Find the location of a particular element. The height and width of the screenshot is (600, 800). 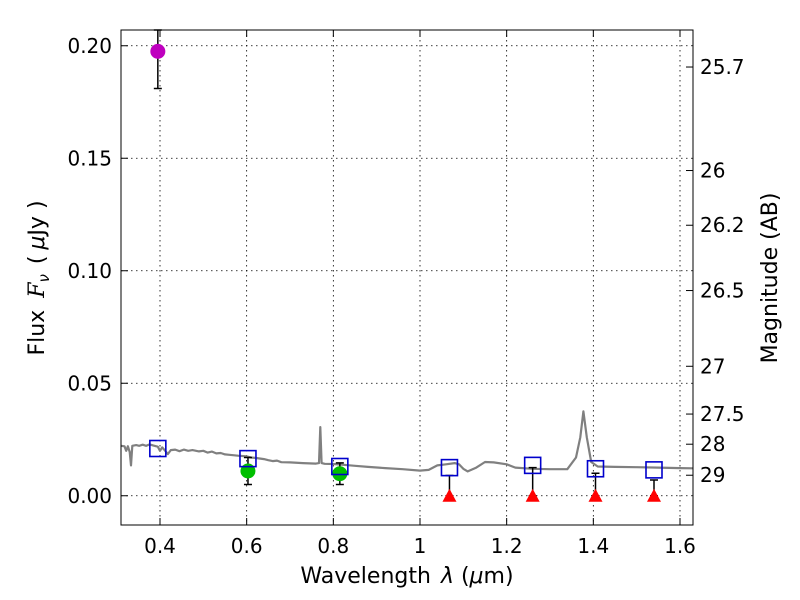

y2-tick-label-2: 26.2 is located at coordinates (722, 225).